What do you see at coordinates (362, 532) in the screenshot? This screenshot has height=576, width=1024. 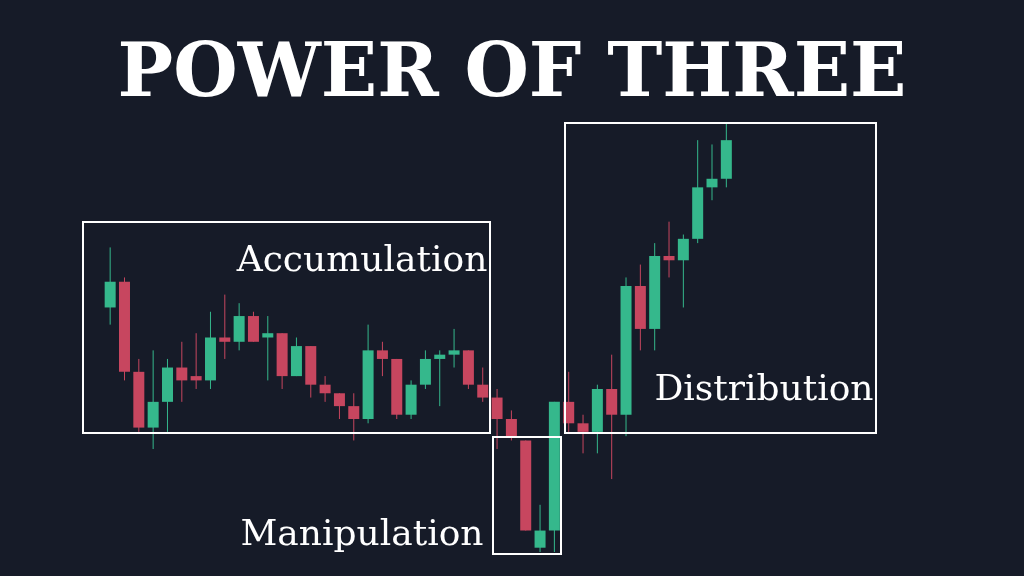 I see `annotation: Manipulation` at bounding box center [362, 532].